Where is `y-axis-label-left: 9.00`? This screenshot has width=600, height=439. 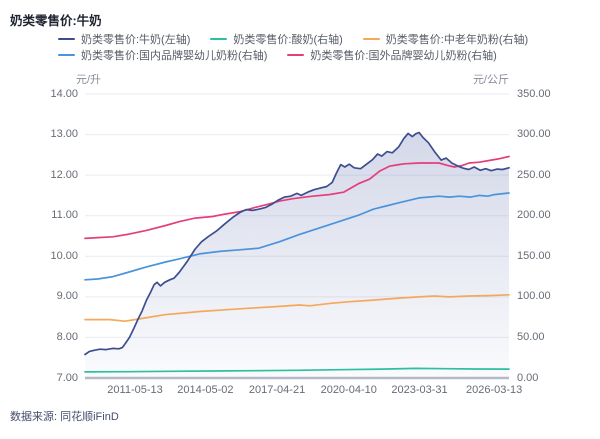 y-axis-label-left: 9.00 is located at coordinates (67, 296).